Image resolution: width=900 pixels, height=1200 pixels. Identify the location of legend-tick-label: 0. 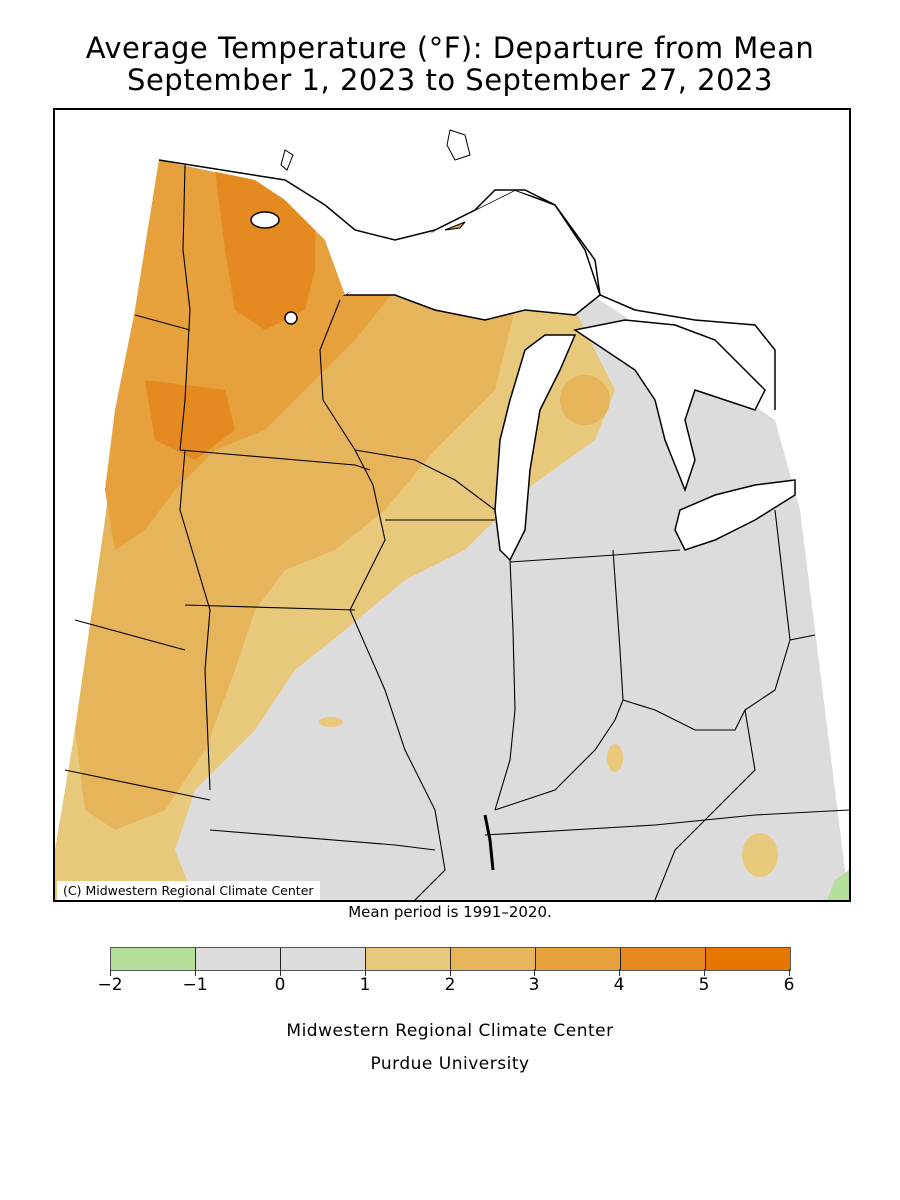
(280, 985).